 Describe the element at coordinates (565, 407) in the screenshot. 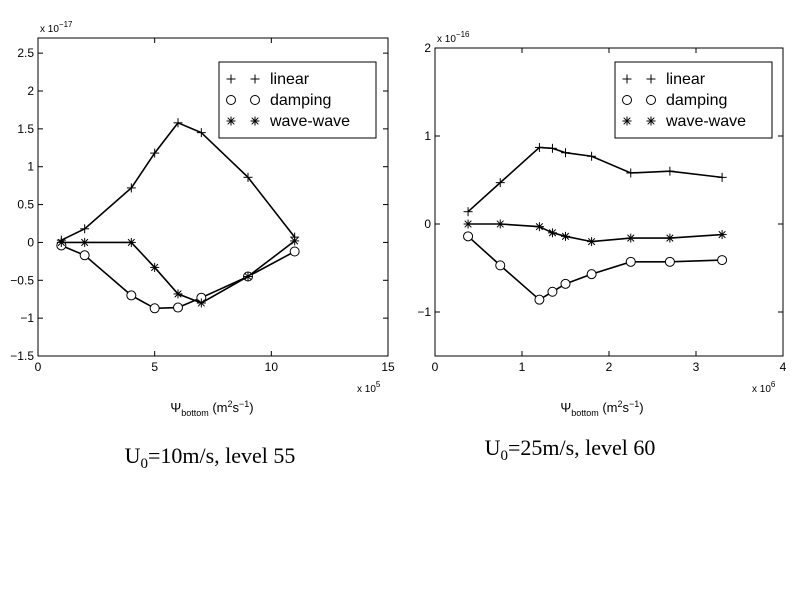

I see `x-axis-label-part: Ψ` at that location.